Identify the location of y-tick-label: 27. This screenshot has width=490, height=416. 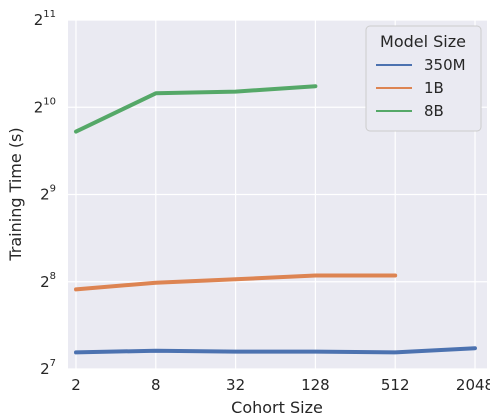
(48, 368).